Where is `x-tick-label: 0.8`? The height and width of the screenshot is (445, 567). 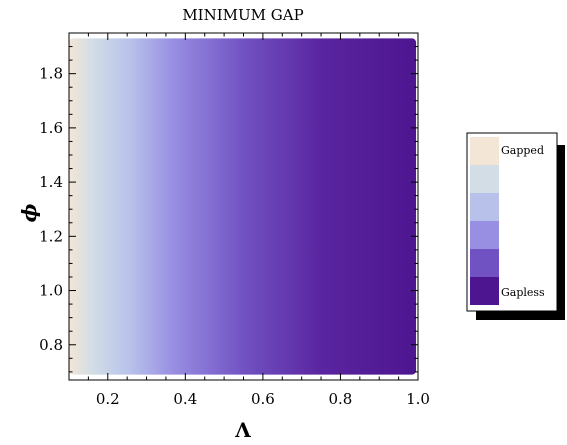 x-tick-label: 0.8 is located at coordinates (341, 399).